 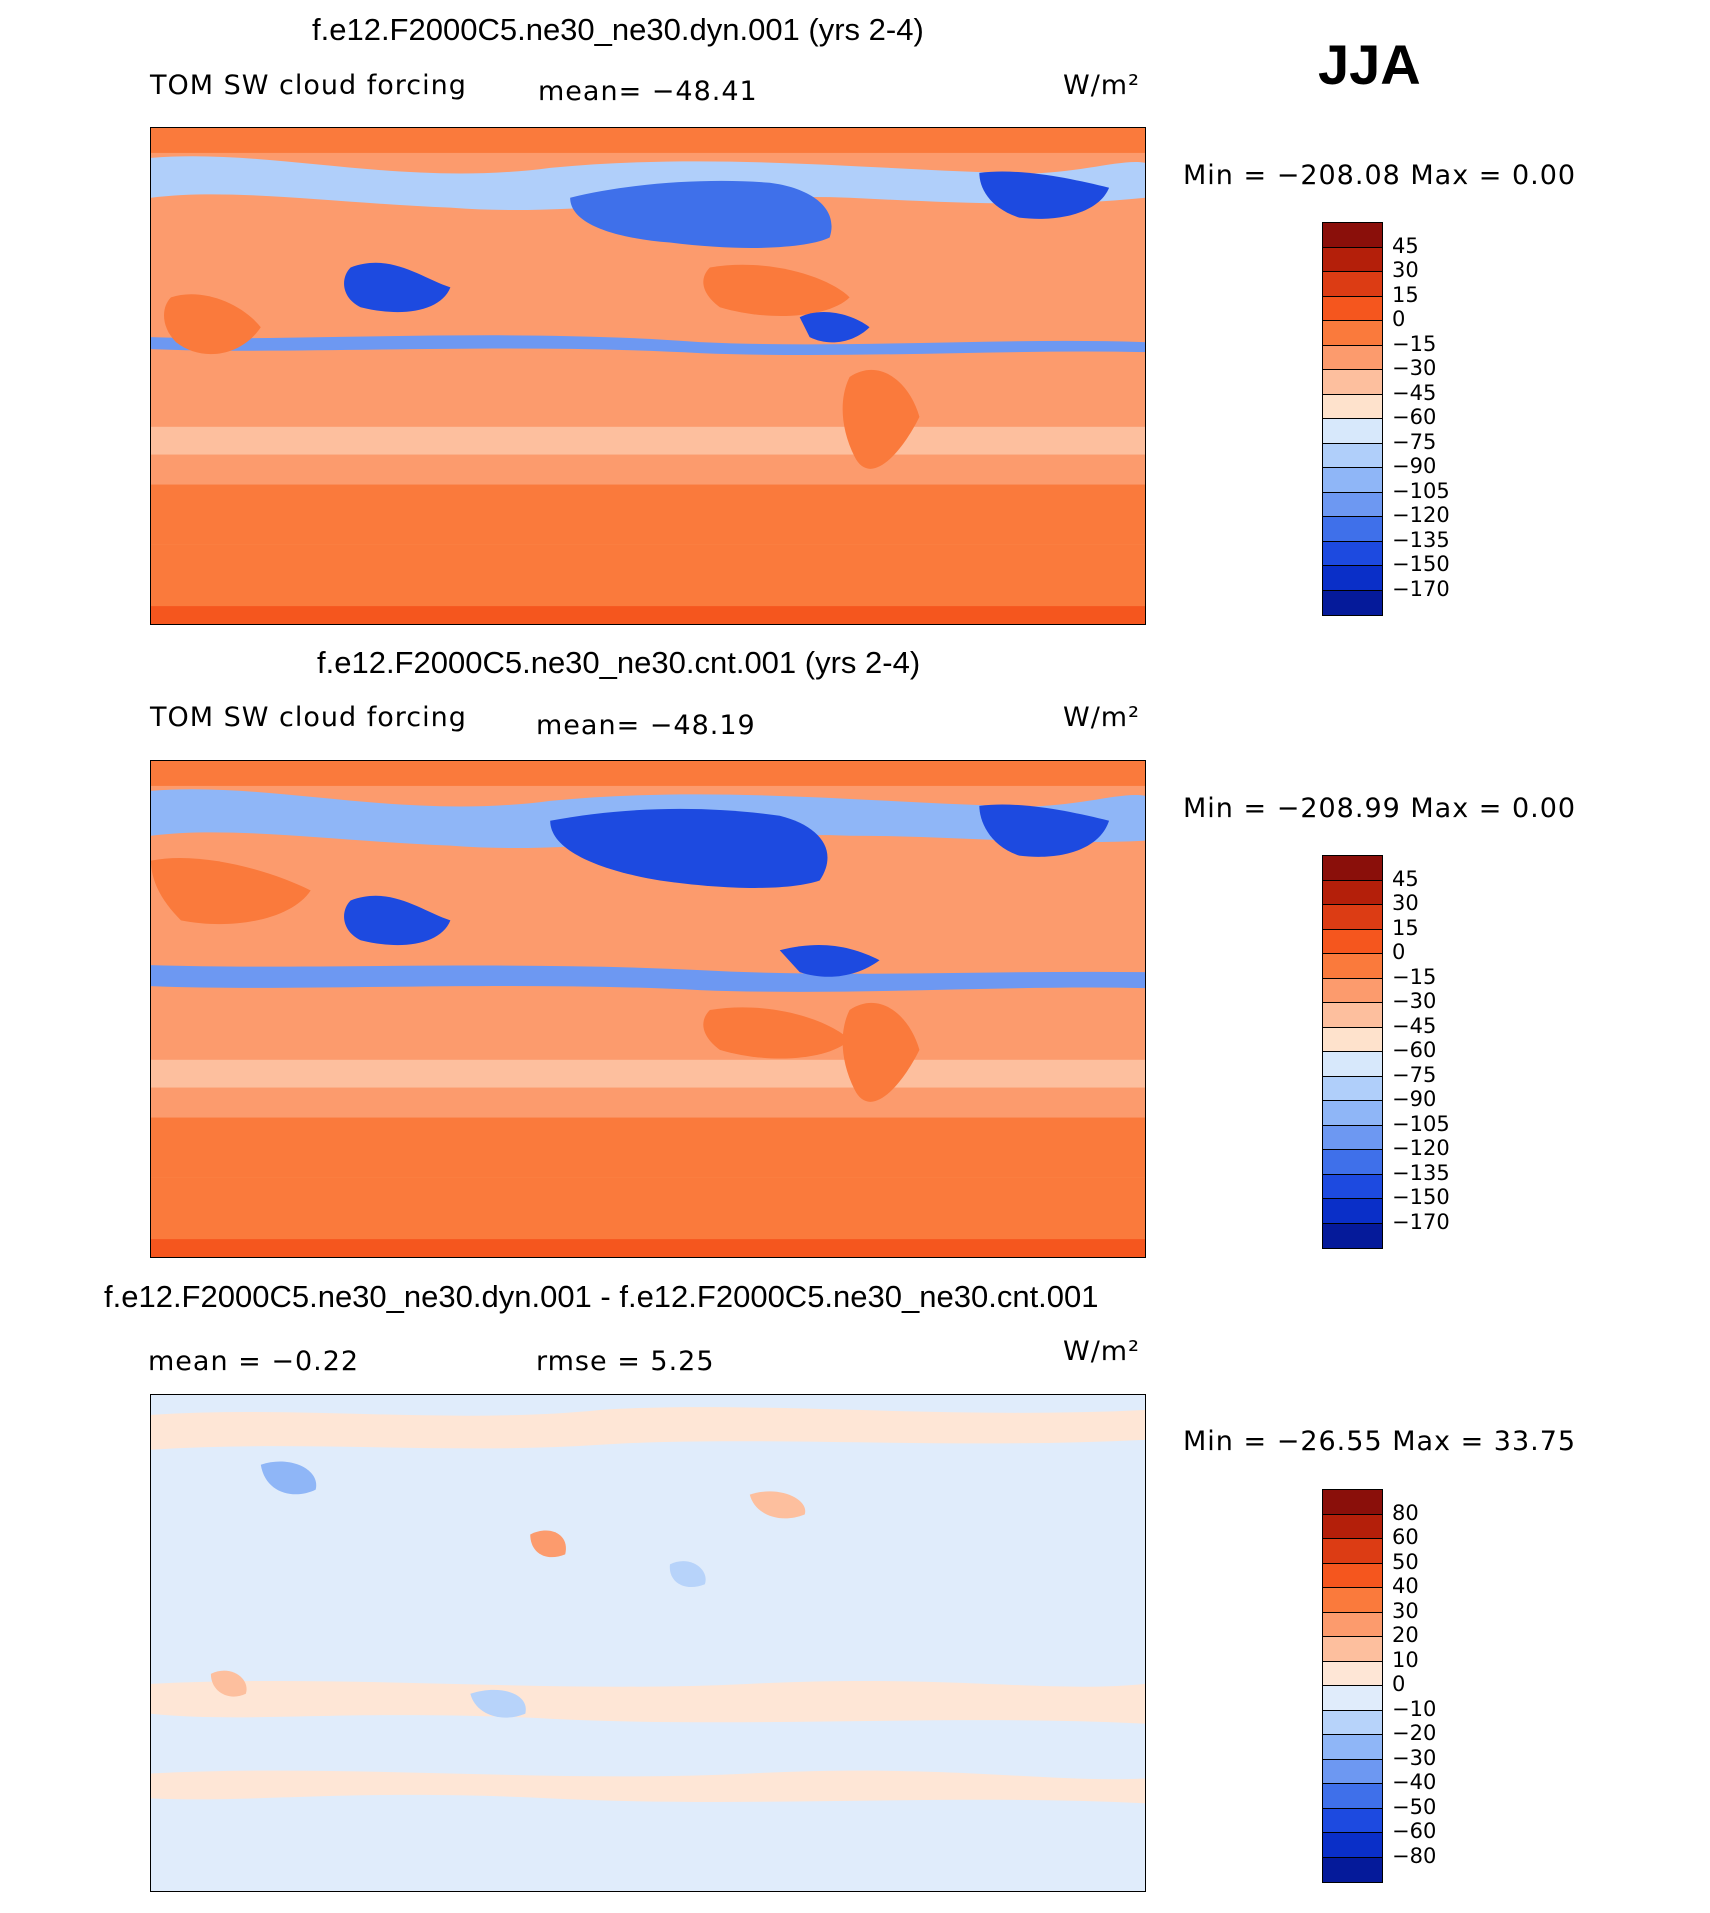 What do you see at coordinates (308, 717) in the screenshot?
I see `panel-2-variable: TOM SW cloud forcing` at bounding box center [308, 717].